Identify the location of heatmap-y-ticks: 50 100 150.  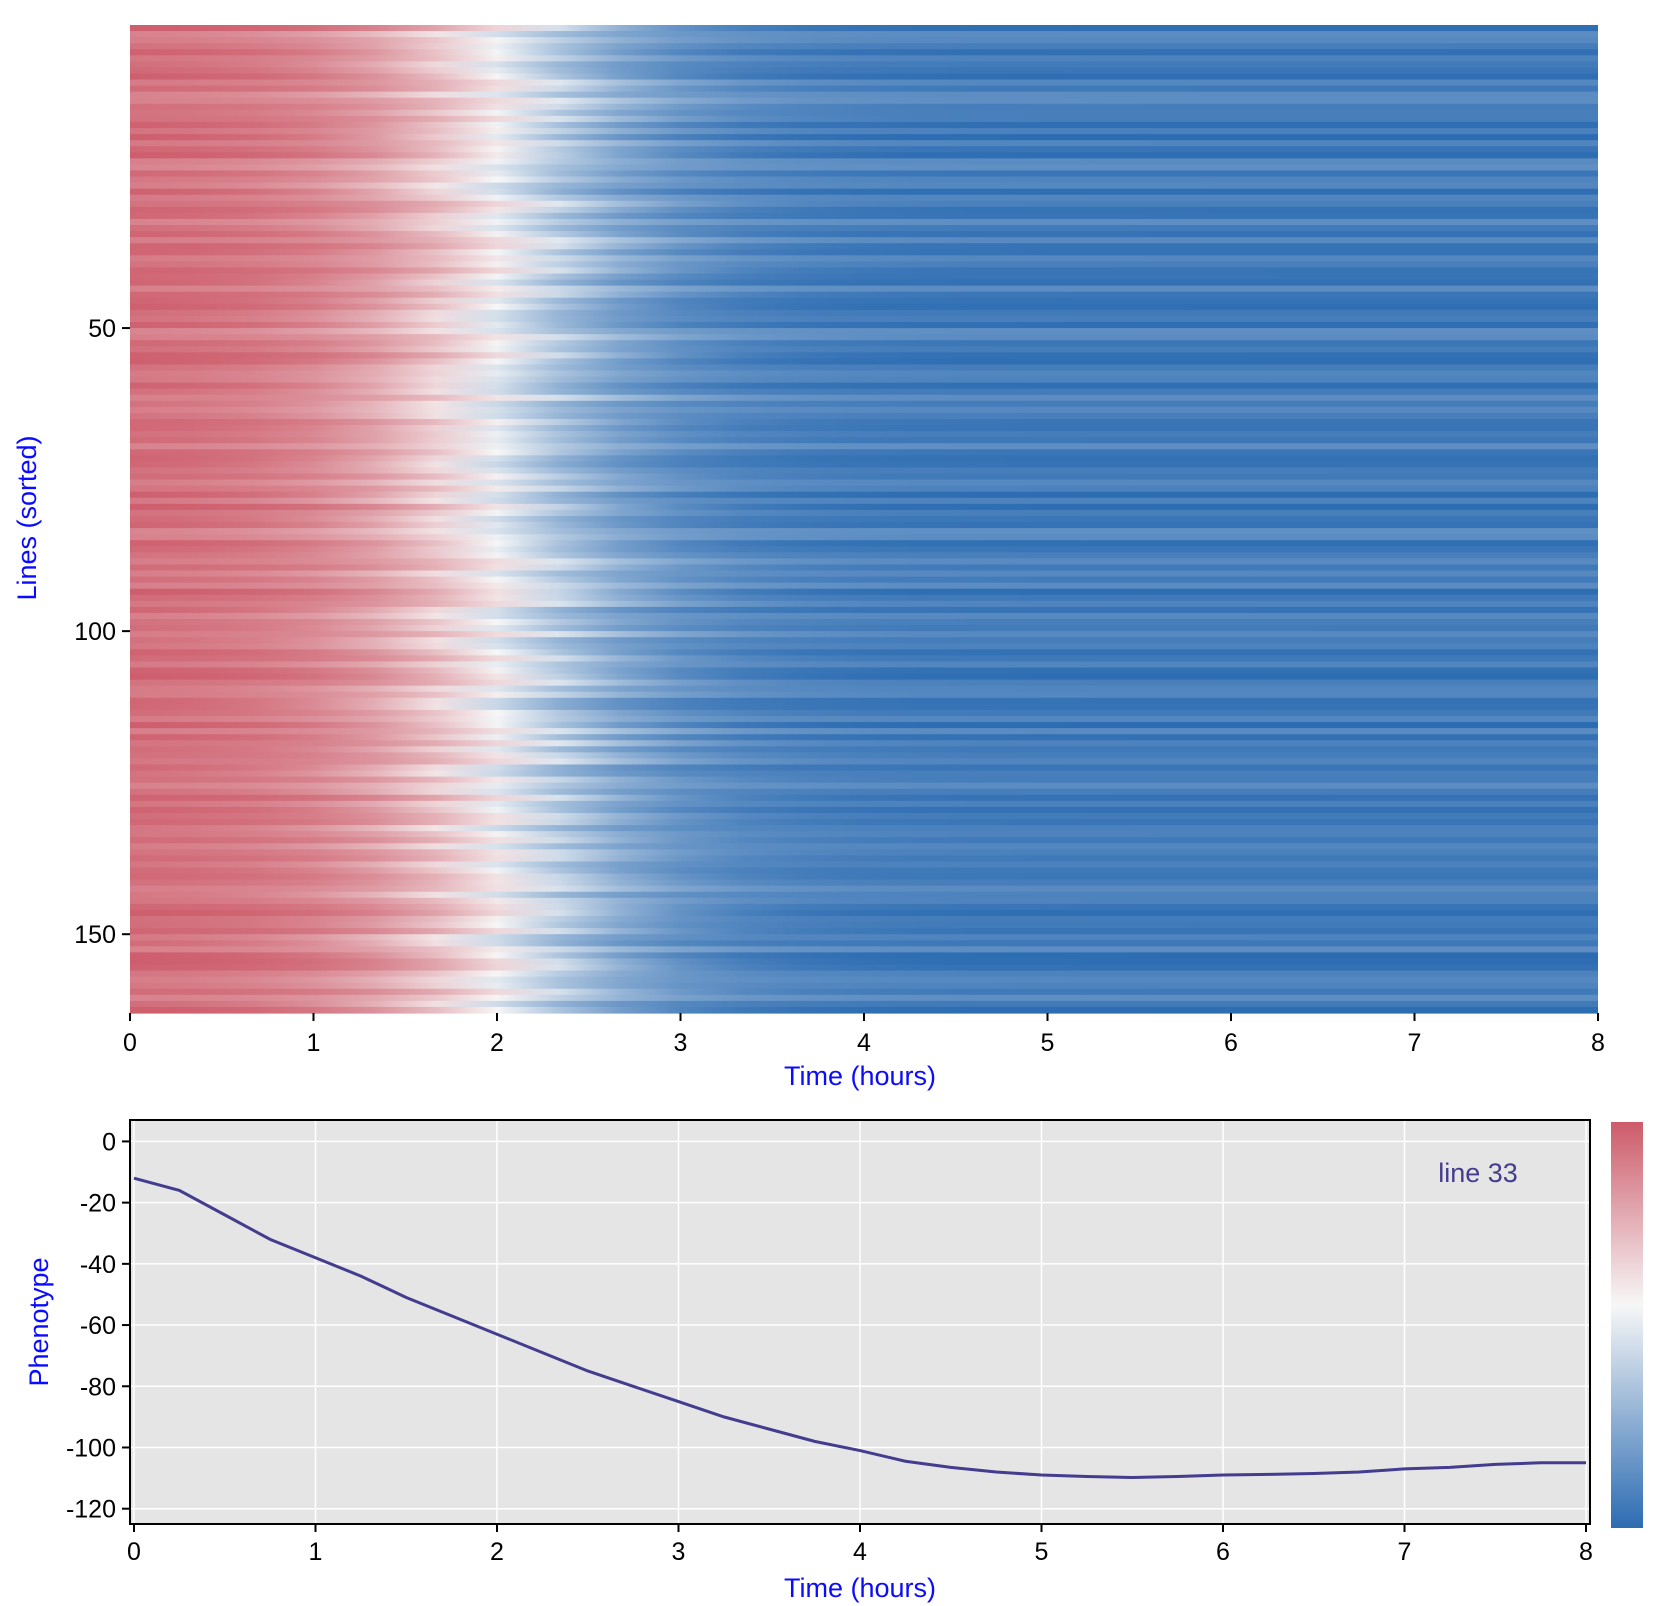
(102, 632).